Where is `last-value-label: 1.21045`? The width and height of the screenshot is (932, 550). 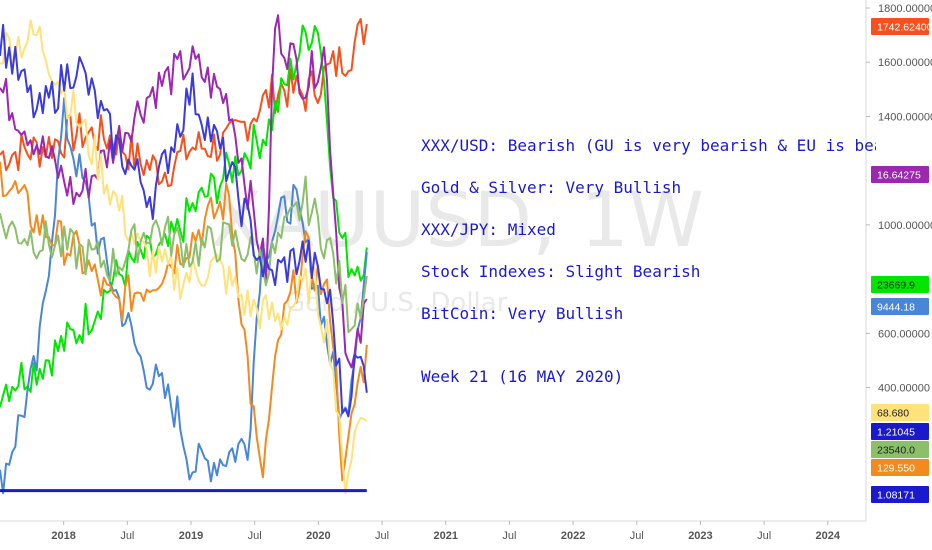
last-value-label: 1.21045 is located at coordinates (896, 433).